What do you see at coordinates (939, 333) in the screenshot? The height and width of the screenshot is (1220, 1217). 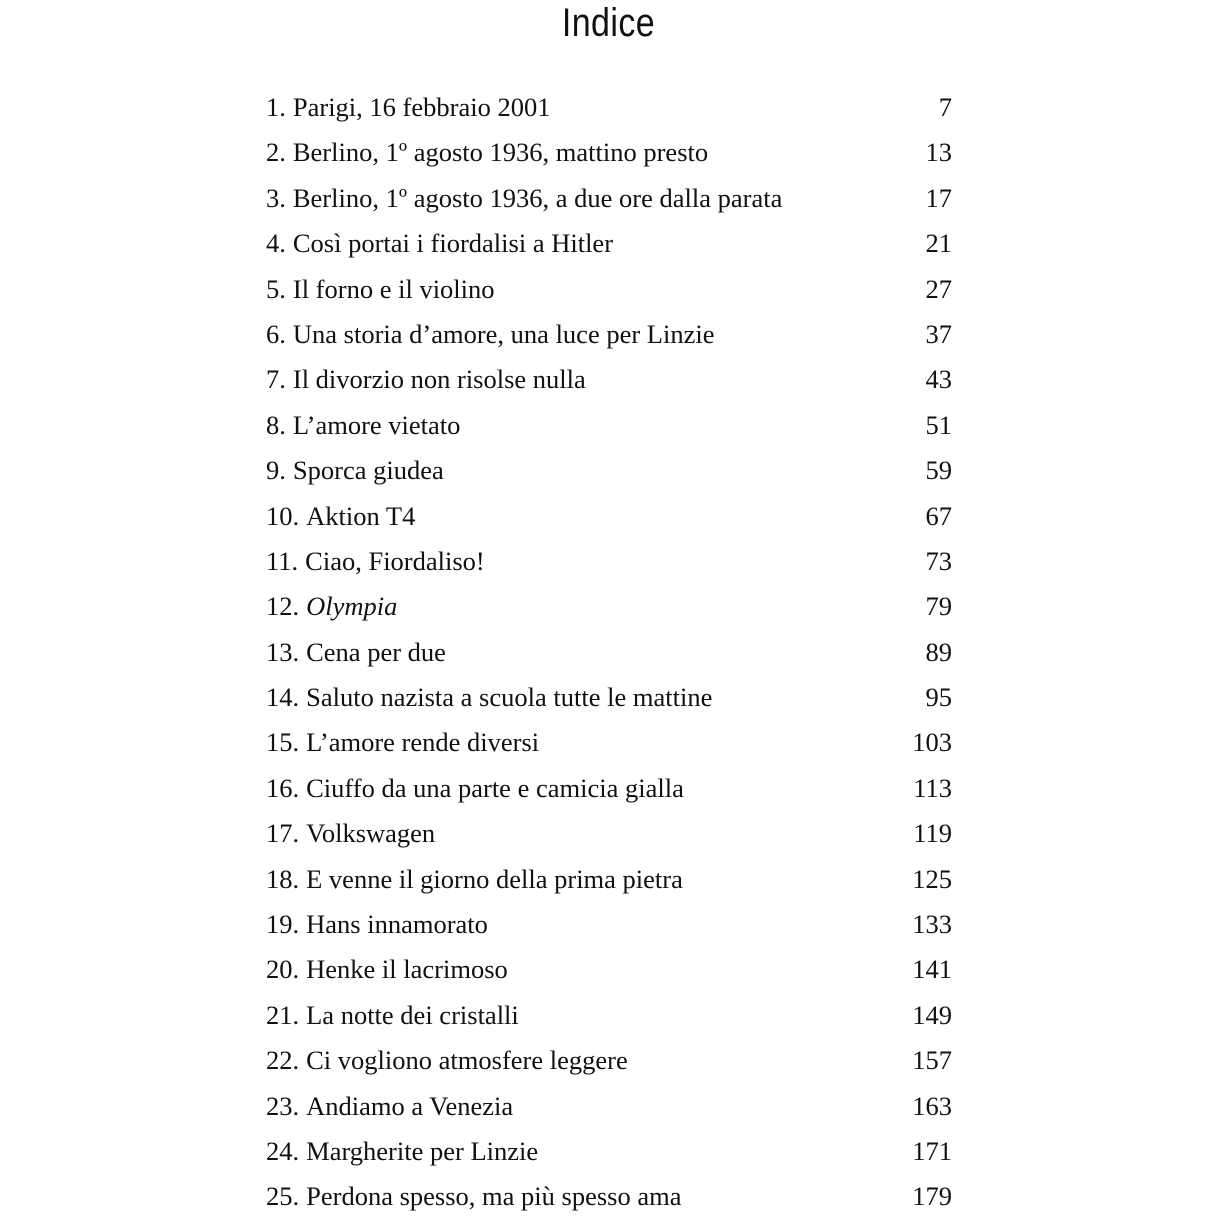 I see `entry-page-number: 37` at bounding box center [939, 333].